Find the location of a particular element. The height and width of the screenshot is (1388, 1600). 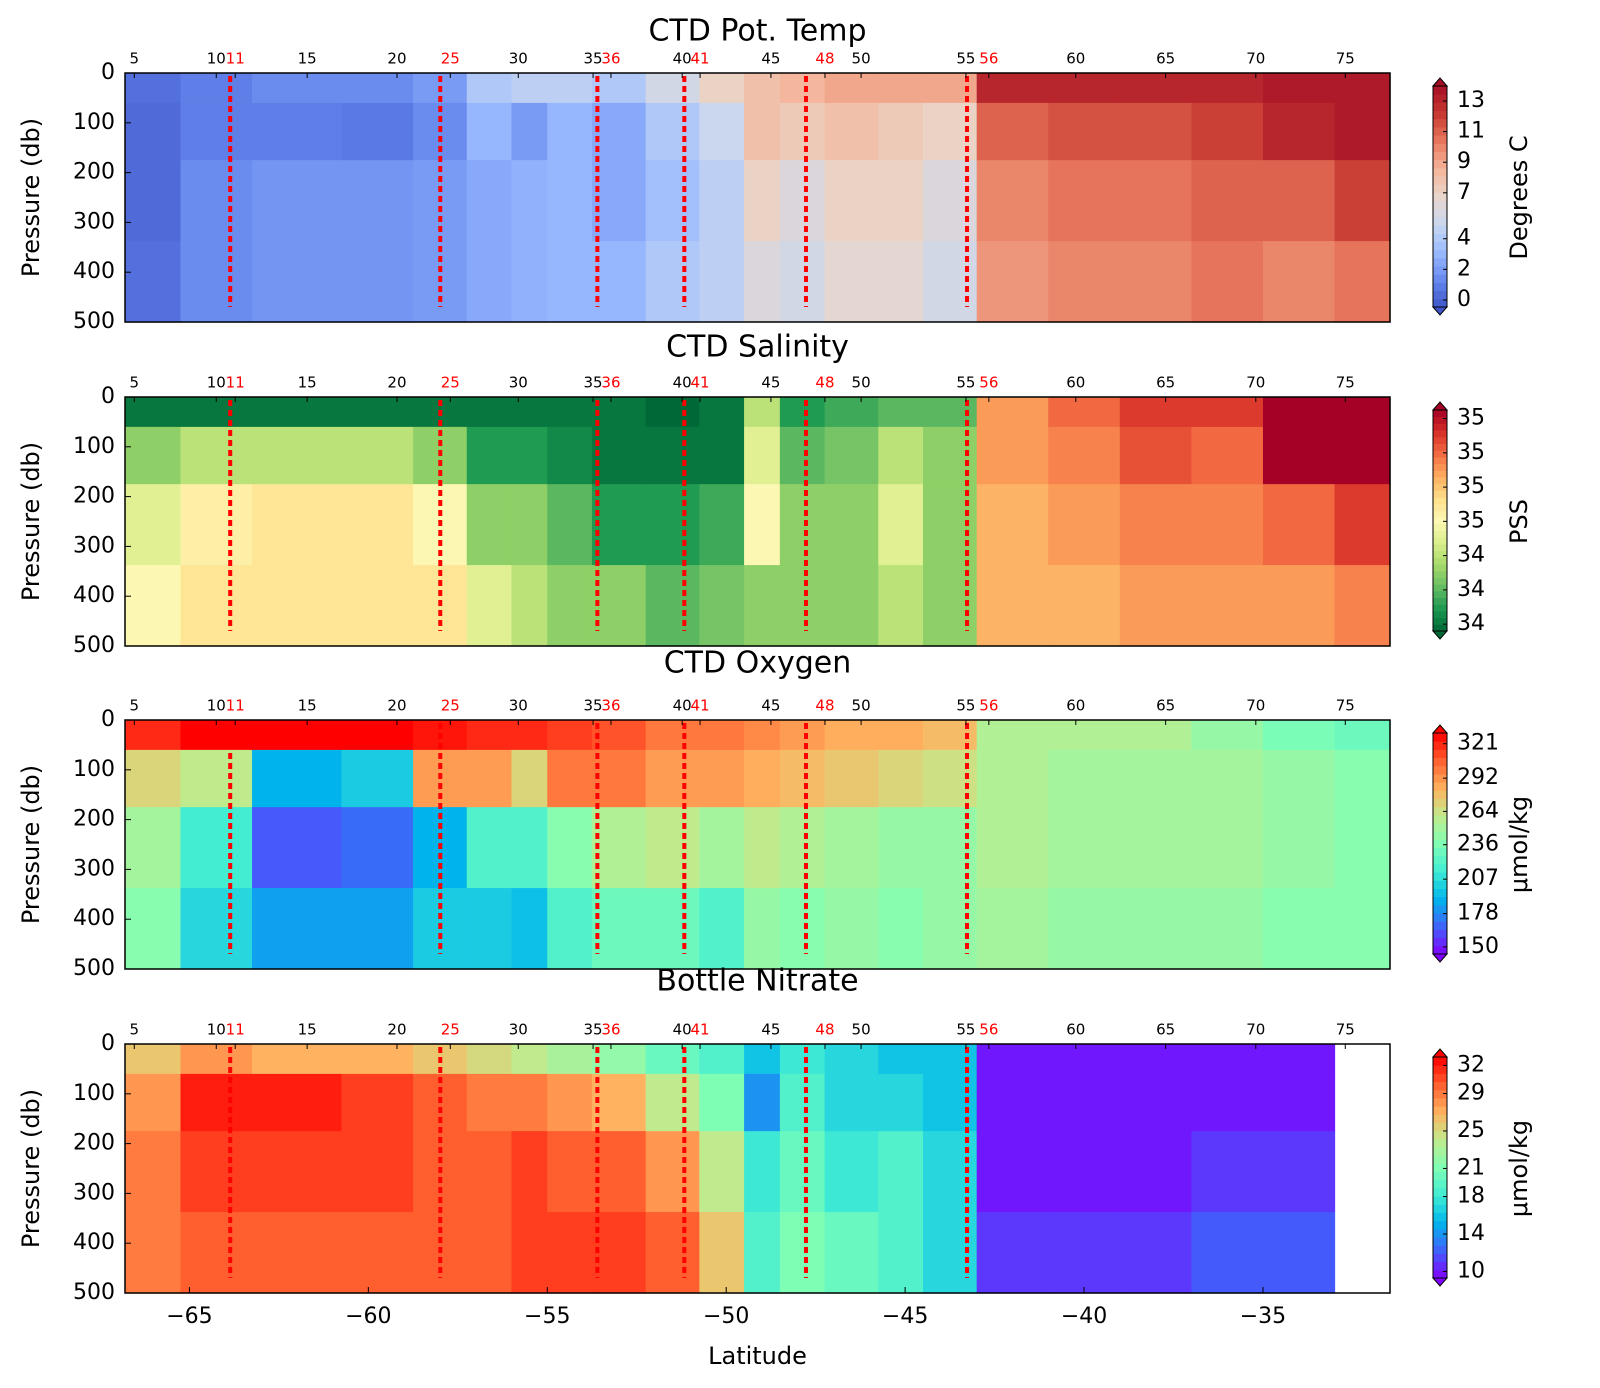

station-label: 20 is located at coordinates (396, 383).